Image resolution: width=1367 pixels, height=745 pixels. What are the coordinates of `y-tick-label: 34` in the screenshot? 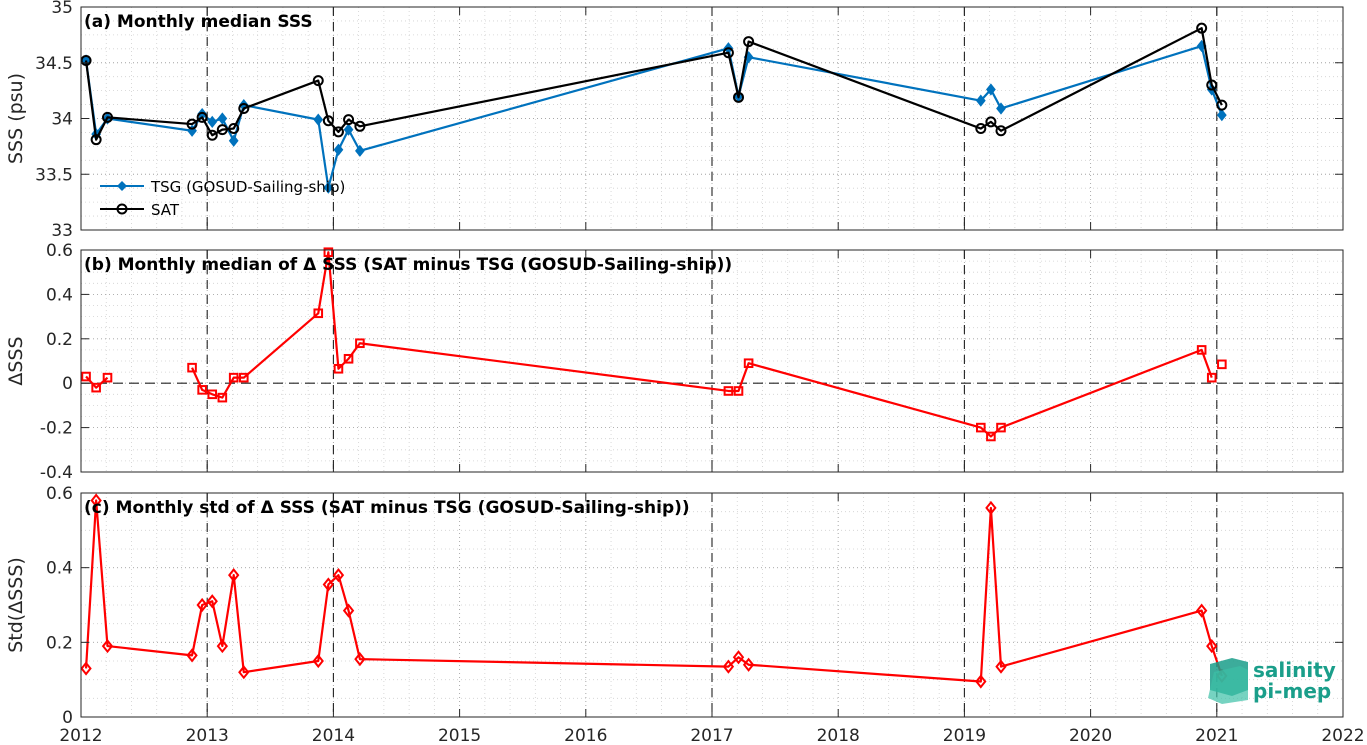 It's located at (62, 120).